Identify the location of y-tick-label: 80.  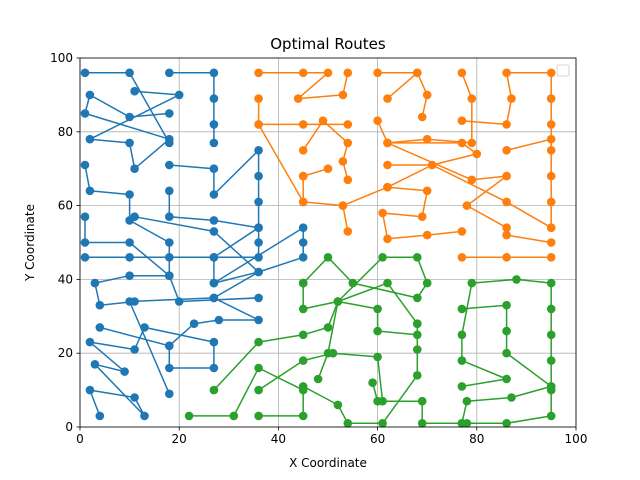
(65, 132).